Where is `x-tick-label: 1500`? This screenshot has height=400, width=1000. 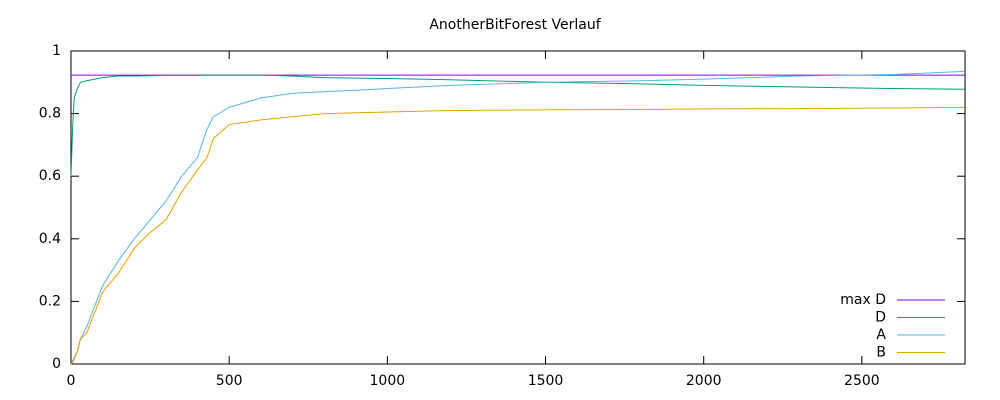 x-tick-label: 1500 is located at coordinates (546, 381).